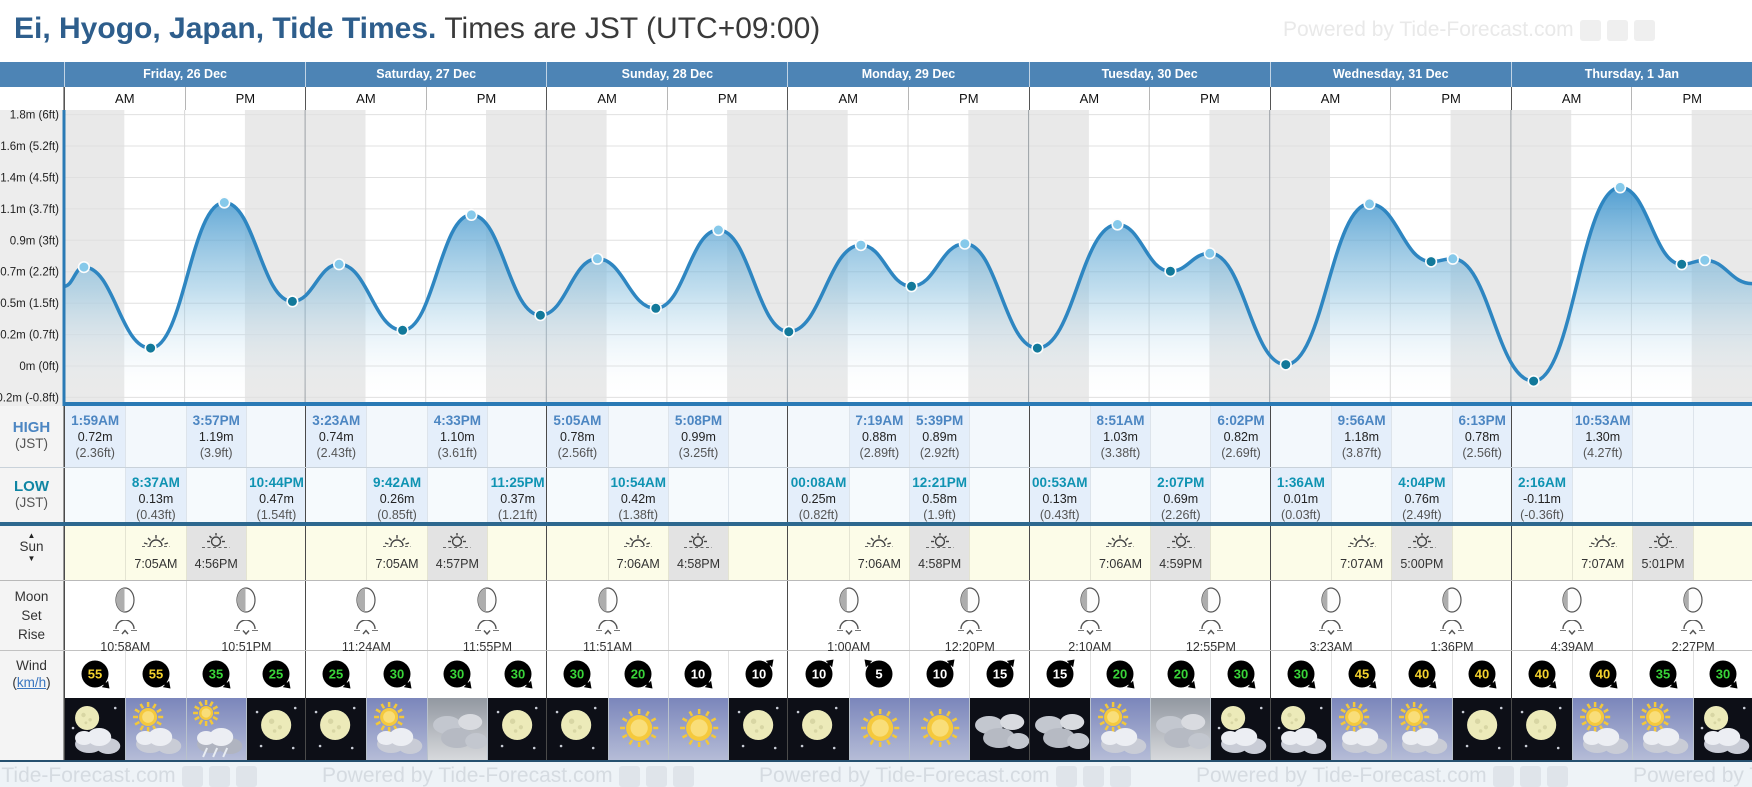 The height and width of the screenshot is (787, 1752). What do you see at coordinates (31, 682) in the screenshot?
I see `wind-unit-link: km/h` at bounding box center [31, 682].